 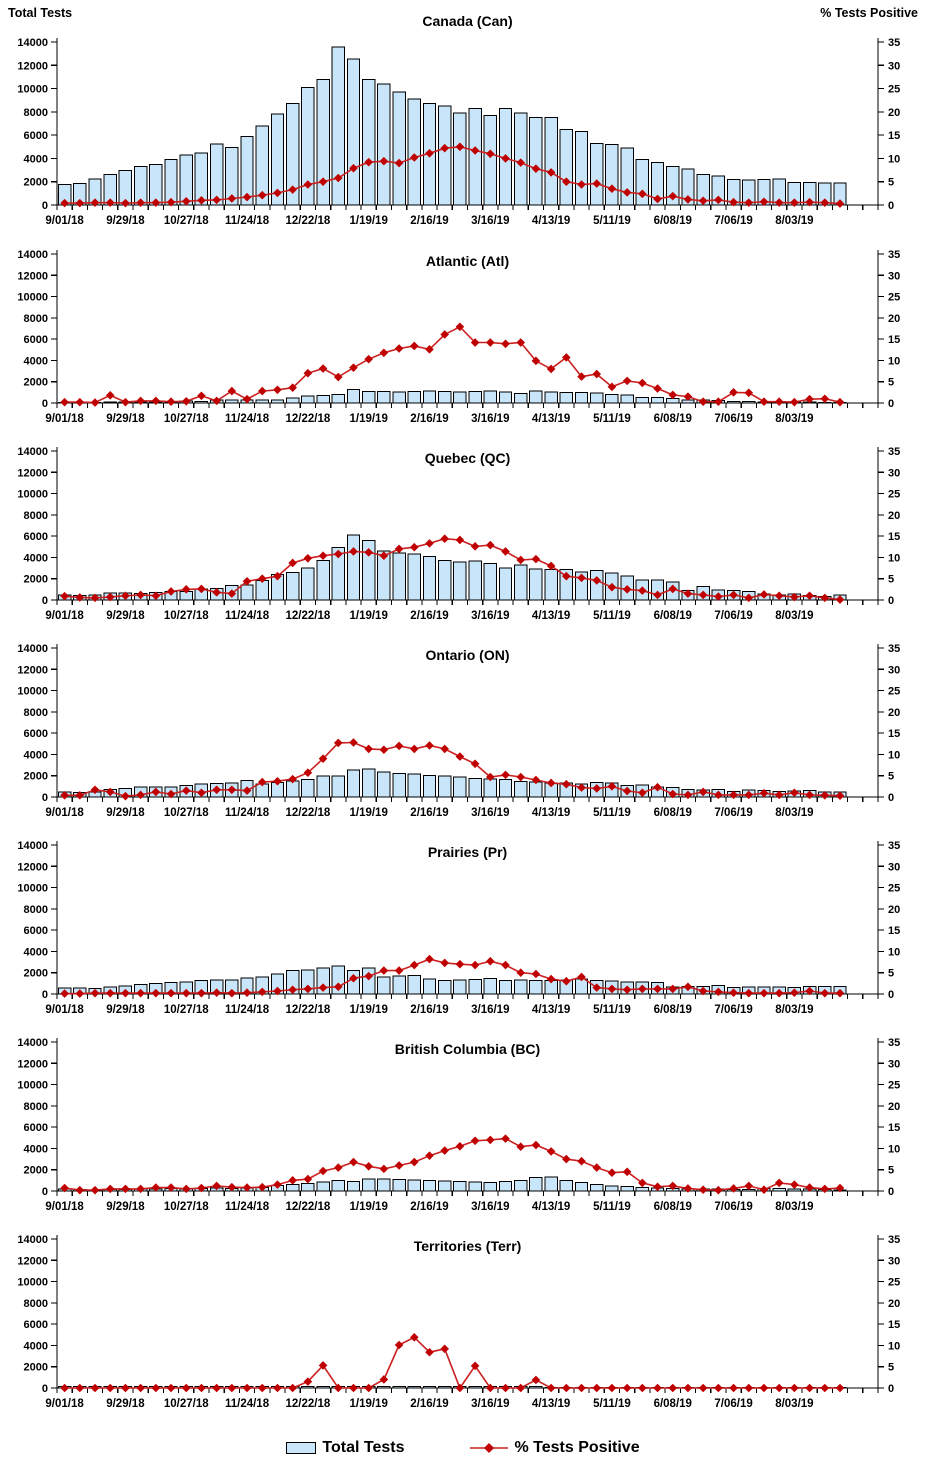 I want to click on x-tick-label: 2/16/19, so click(x=429, y=813).